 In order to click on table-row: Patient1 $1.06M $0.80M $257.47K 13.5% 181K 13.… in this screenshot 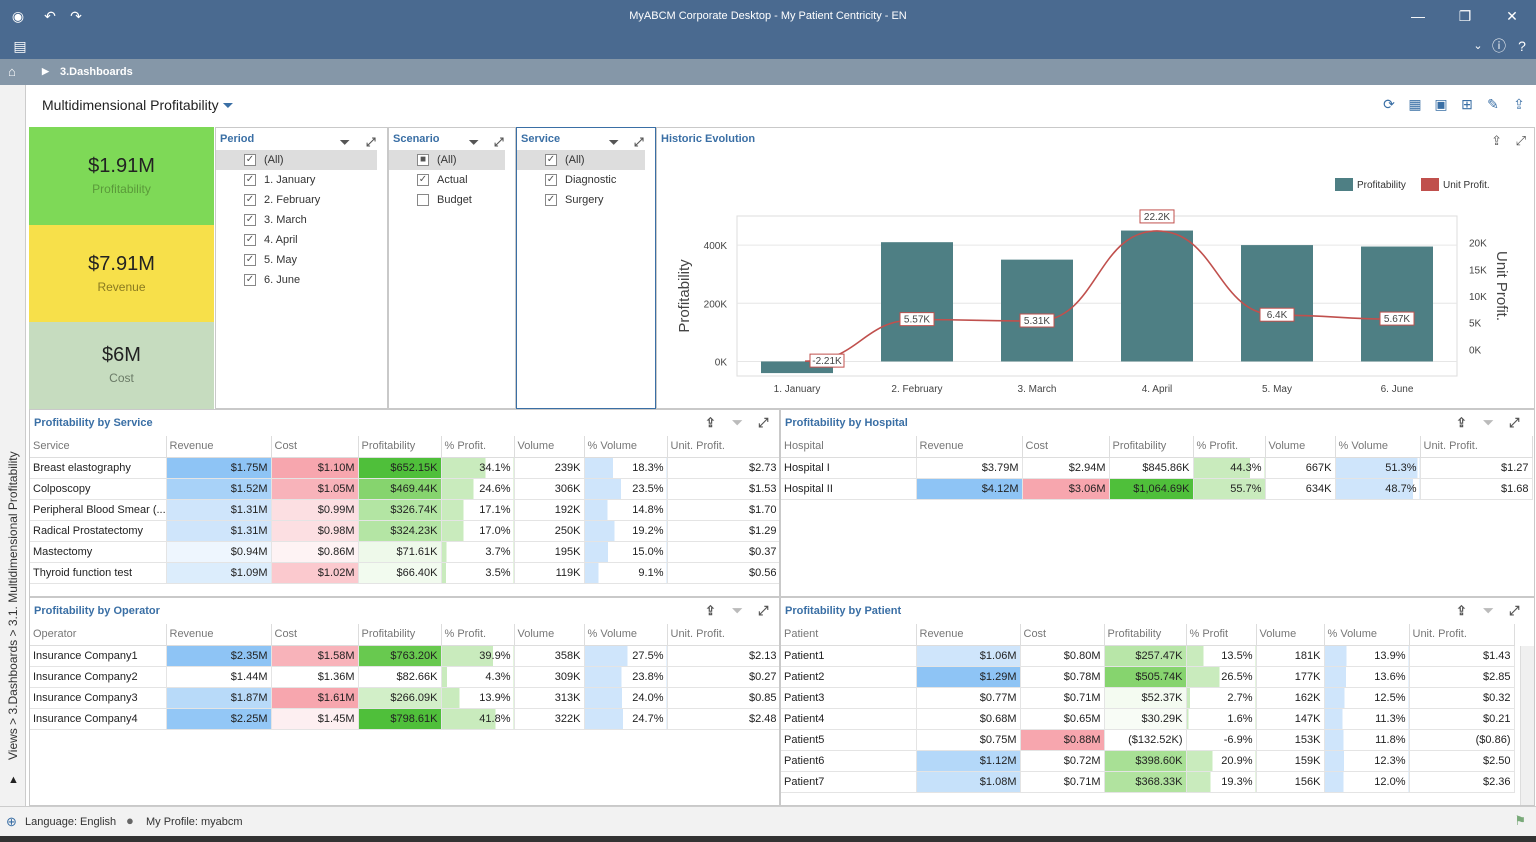, I will do `click(1148, 656)`.